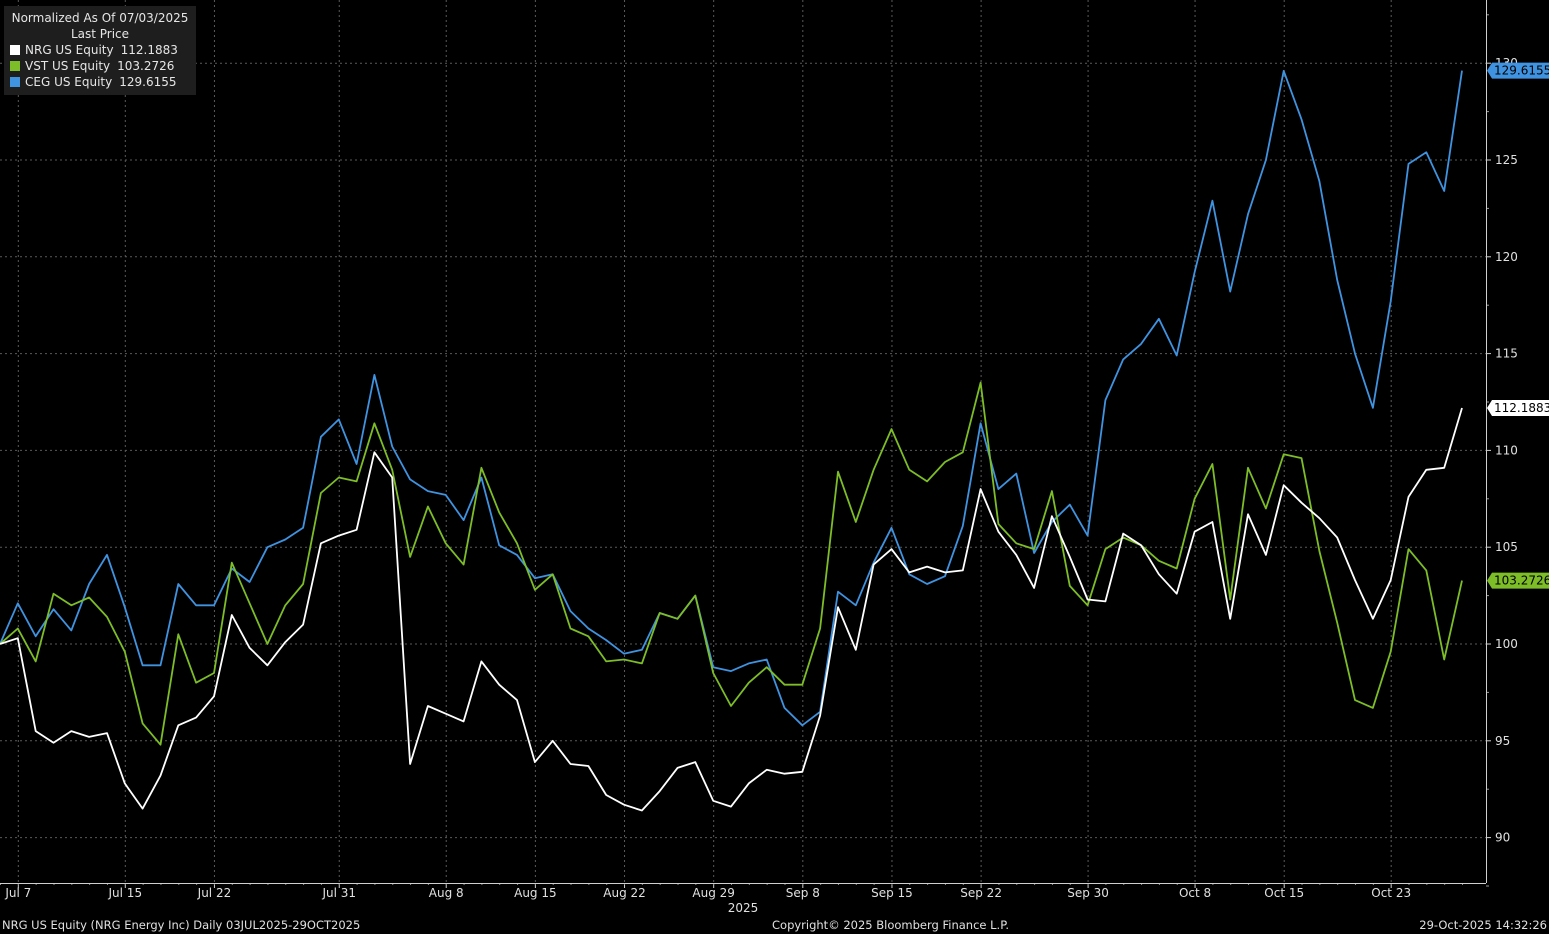 This screenshot has width=1549, height=934. Describe the element at coordinates (1506, 160) in the screenshot. I see `y-tick-label: 125` at that location.